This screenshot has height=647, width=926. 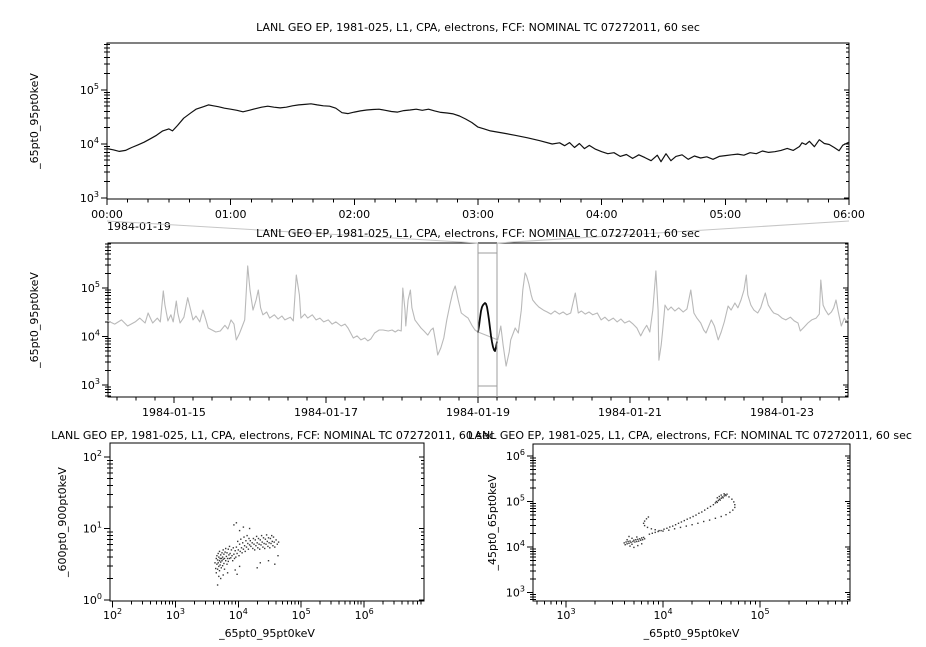 I want to click on context-selection-range, so click(x=487, y=320).